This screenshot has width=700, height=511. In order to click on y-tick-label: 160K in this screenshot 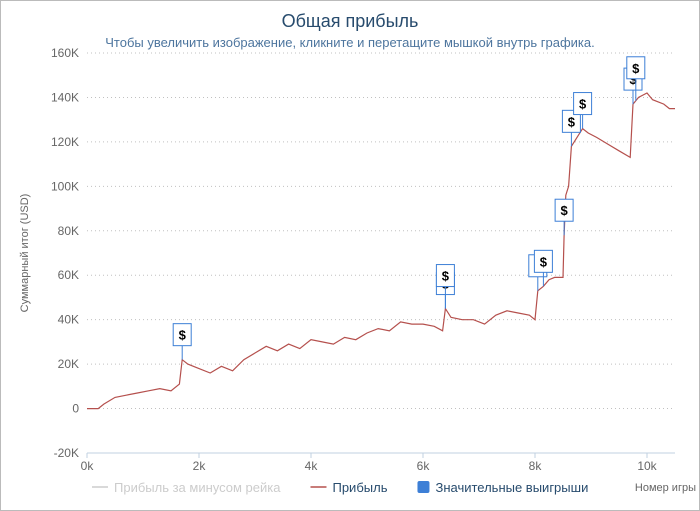, I will do `click(65, 53)`.